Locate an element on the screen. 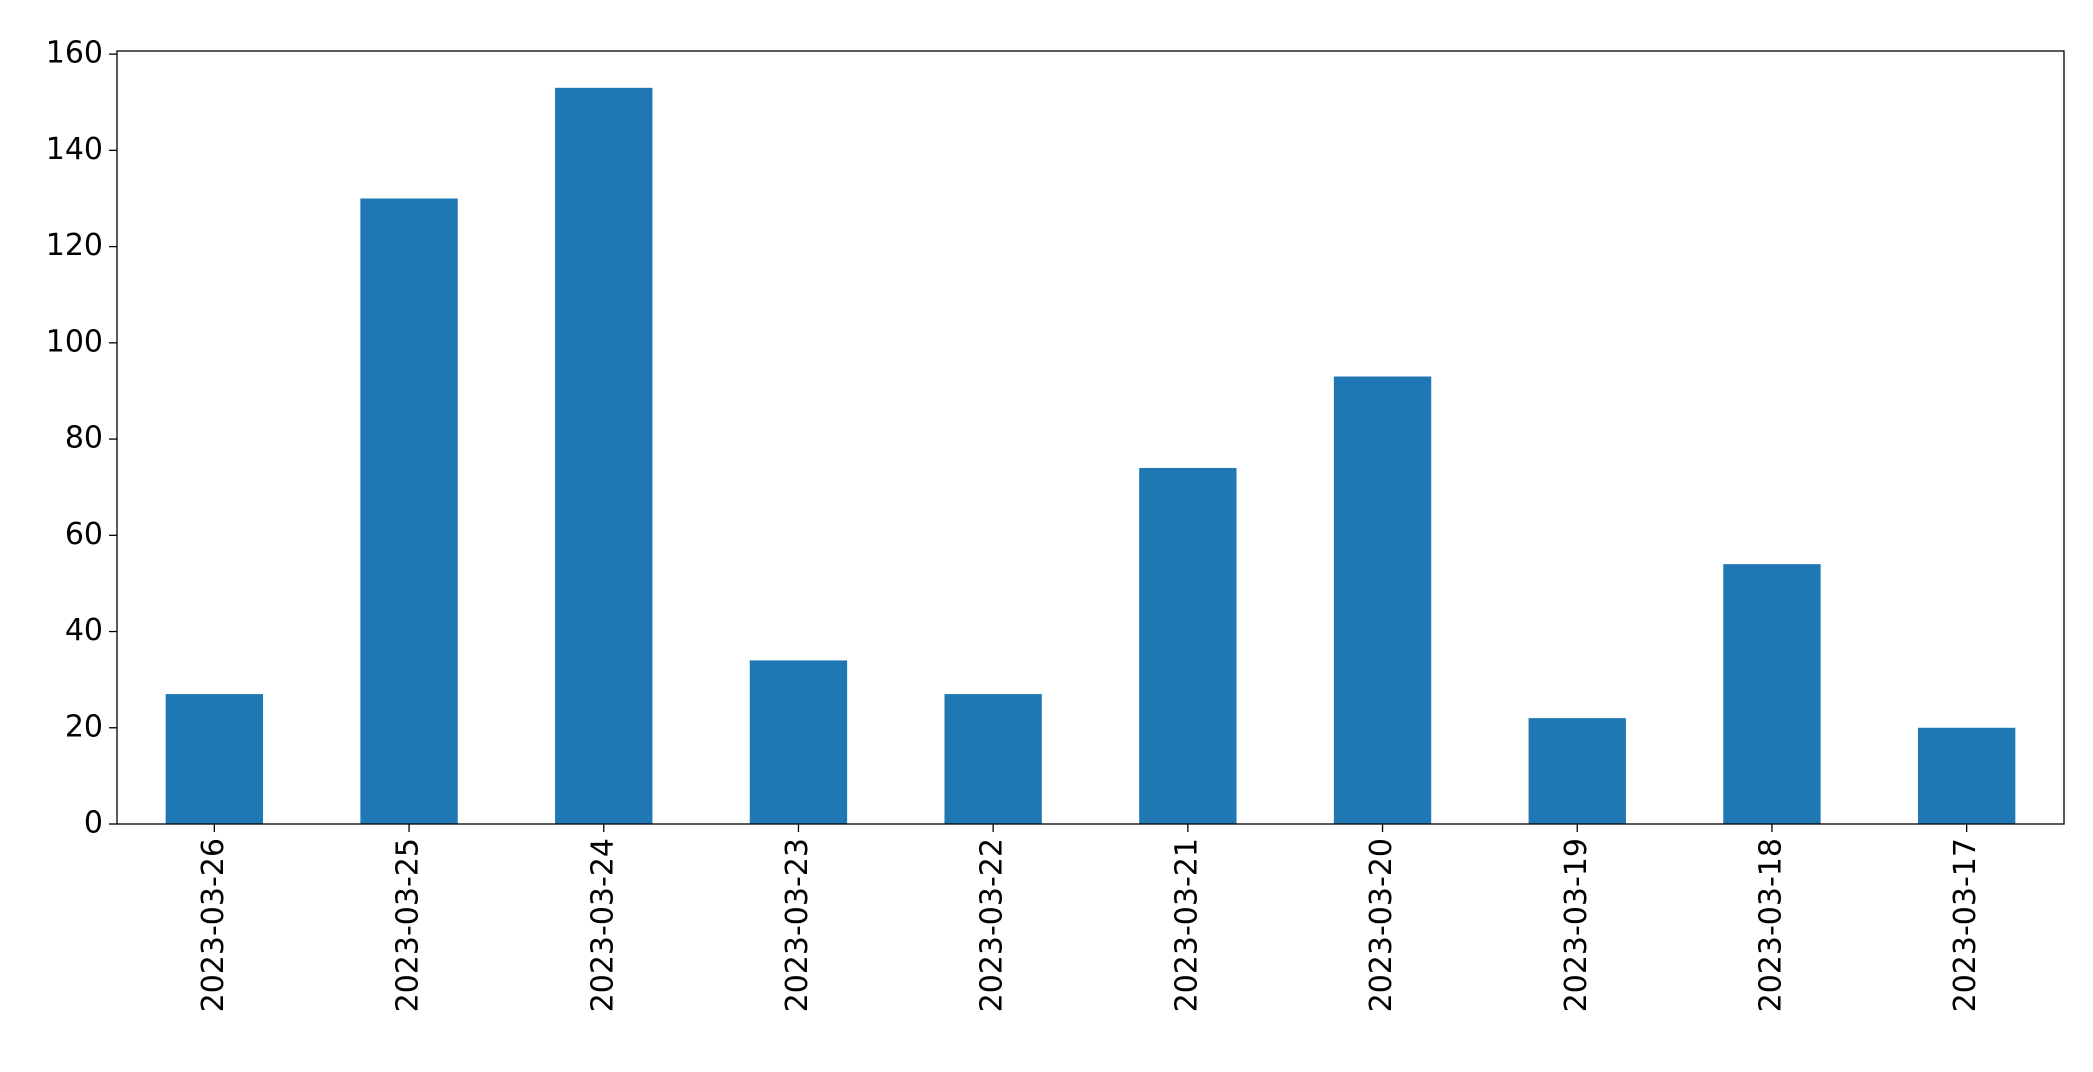 The width and height of the screenshot is (2093, 1072). y-tick-label: 140 is located at coordinates (74, 149).